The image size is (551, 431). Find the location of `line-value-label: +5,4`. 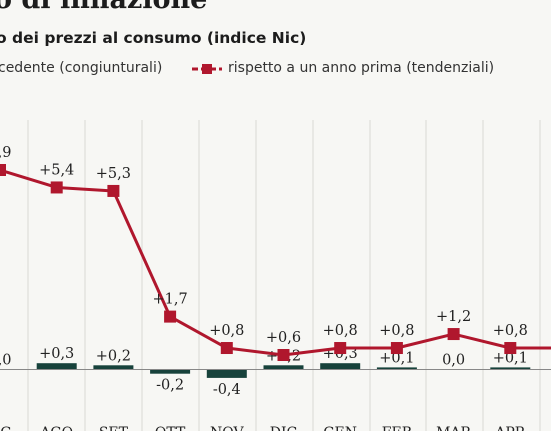

line-value-label: +5,4 is located at coordinates (56, 170).